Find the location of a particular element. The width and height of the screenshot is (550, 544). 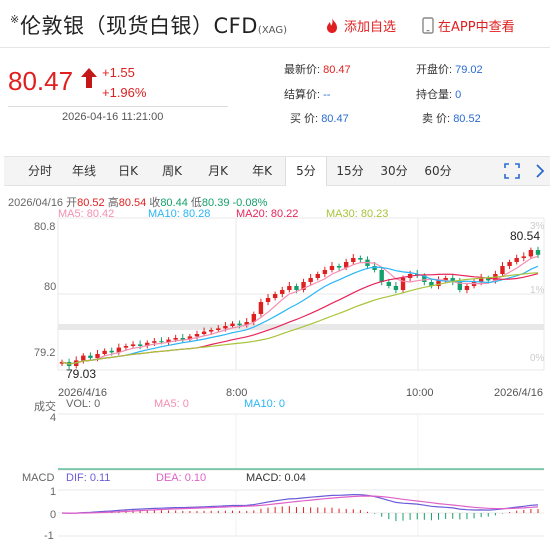

tab-yearly-k: 年K is located at coordinates (262, 171).